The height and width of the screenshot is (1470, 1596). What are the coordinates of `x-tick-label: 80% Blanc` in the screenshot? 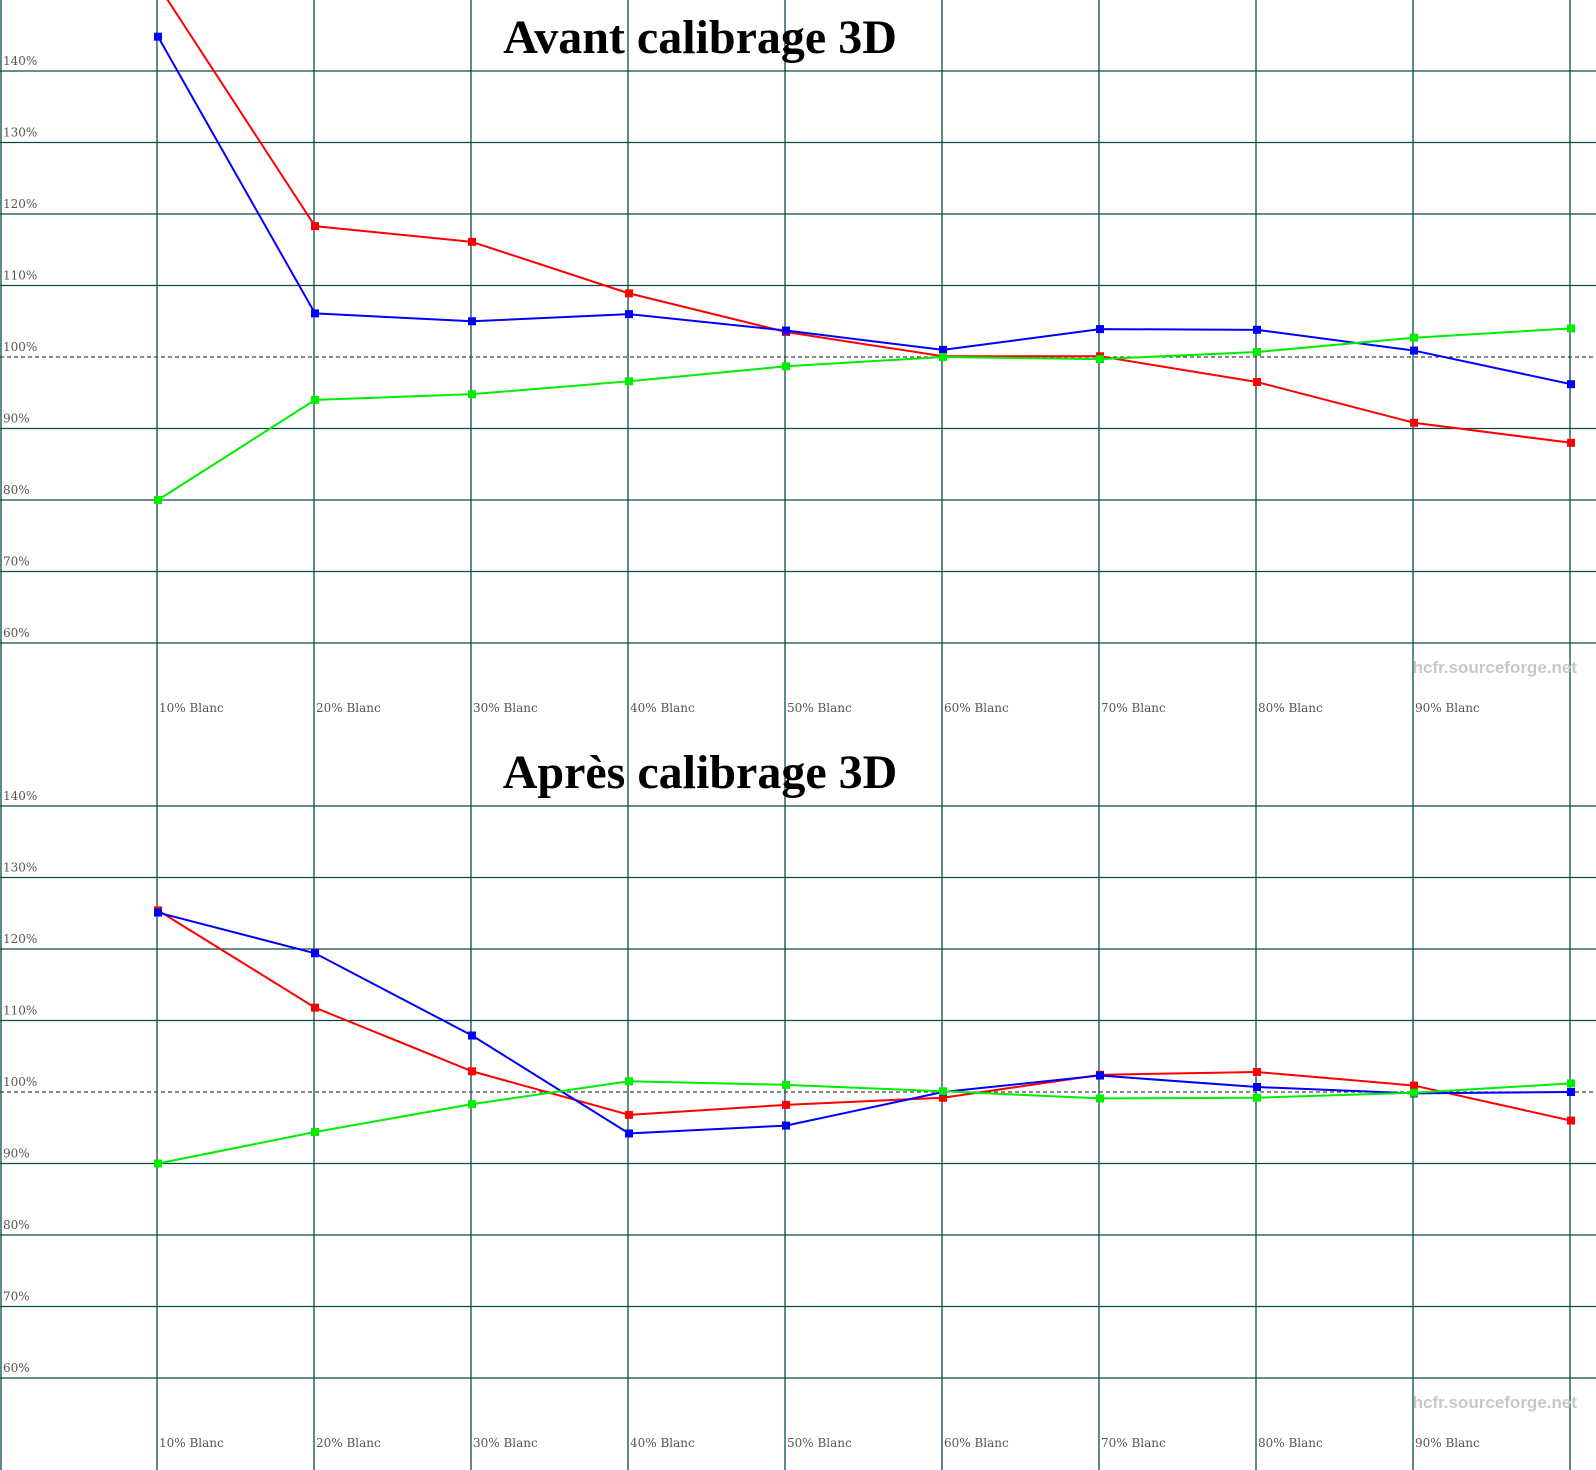 It's located at (1290, 1443).